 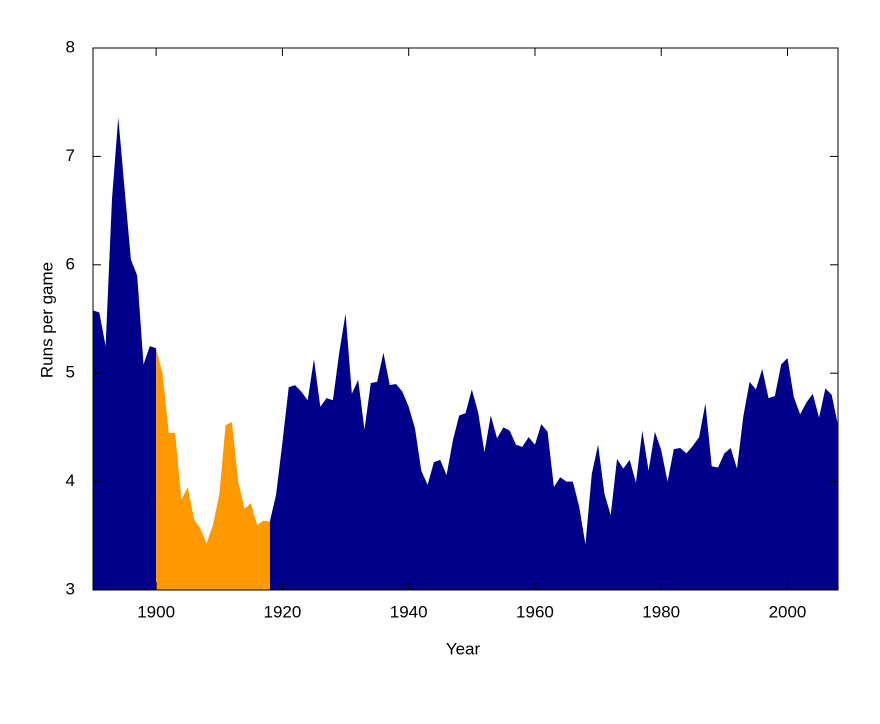 What do you see at coordinates (788, 611) in the screenshot?
I see `x-tick-label: 2000` at bounding box center [788, 611].